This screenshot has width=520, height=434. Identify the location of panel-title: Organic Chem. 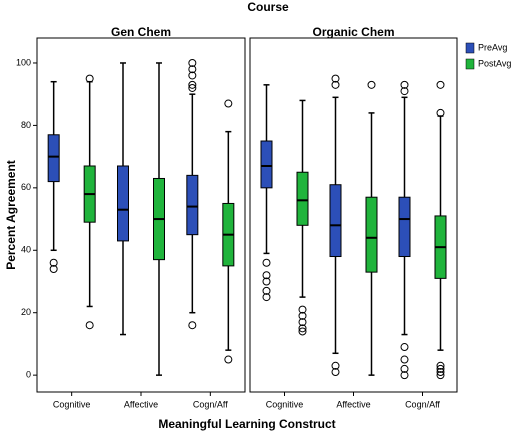
(353, 32).